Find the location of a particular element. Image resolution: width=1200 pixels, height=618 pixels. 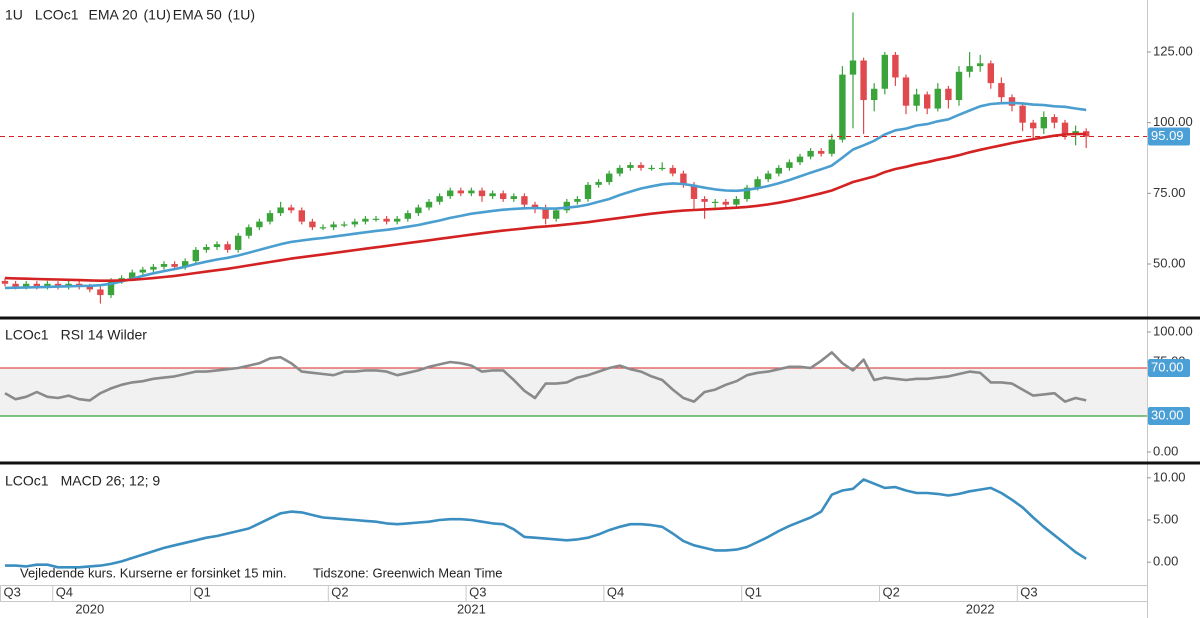

panel-label: RSI 14 Wilder is located at coordinates (104, 335).